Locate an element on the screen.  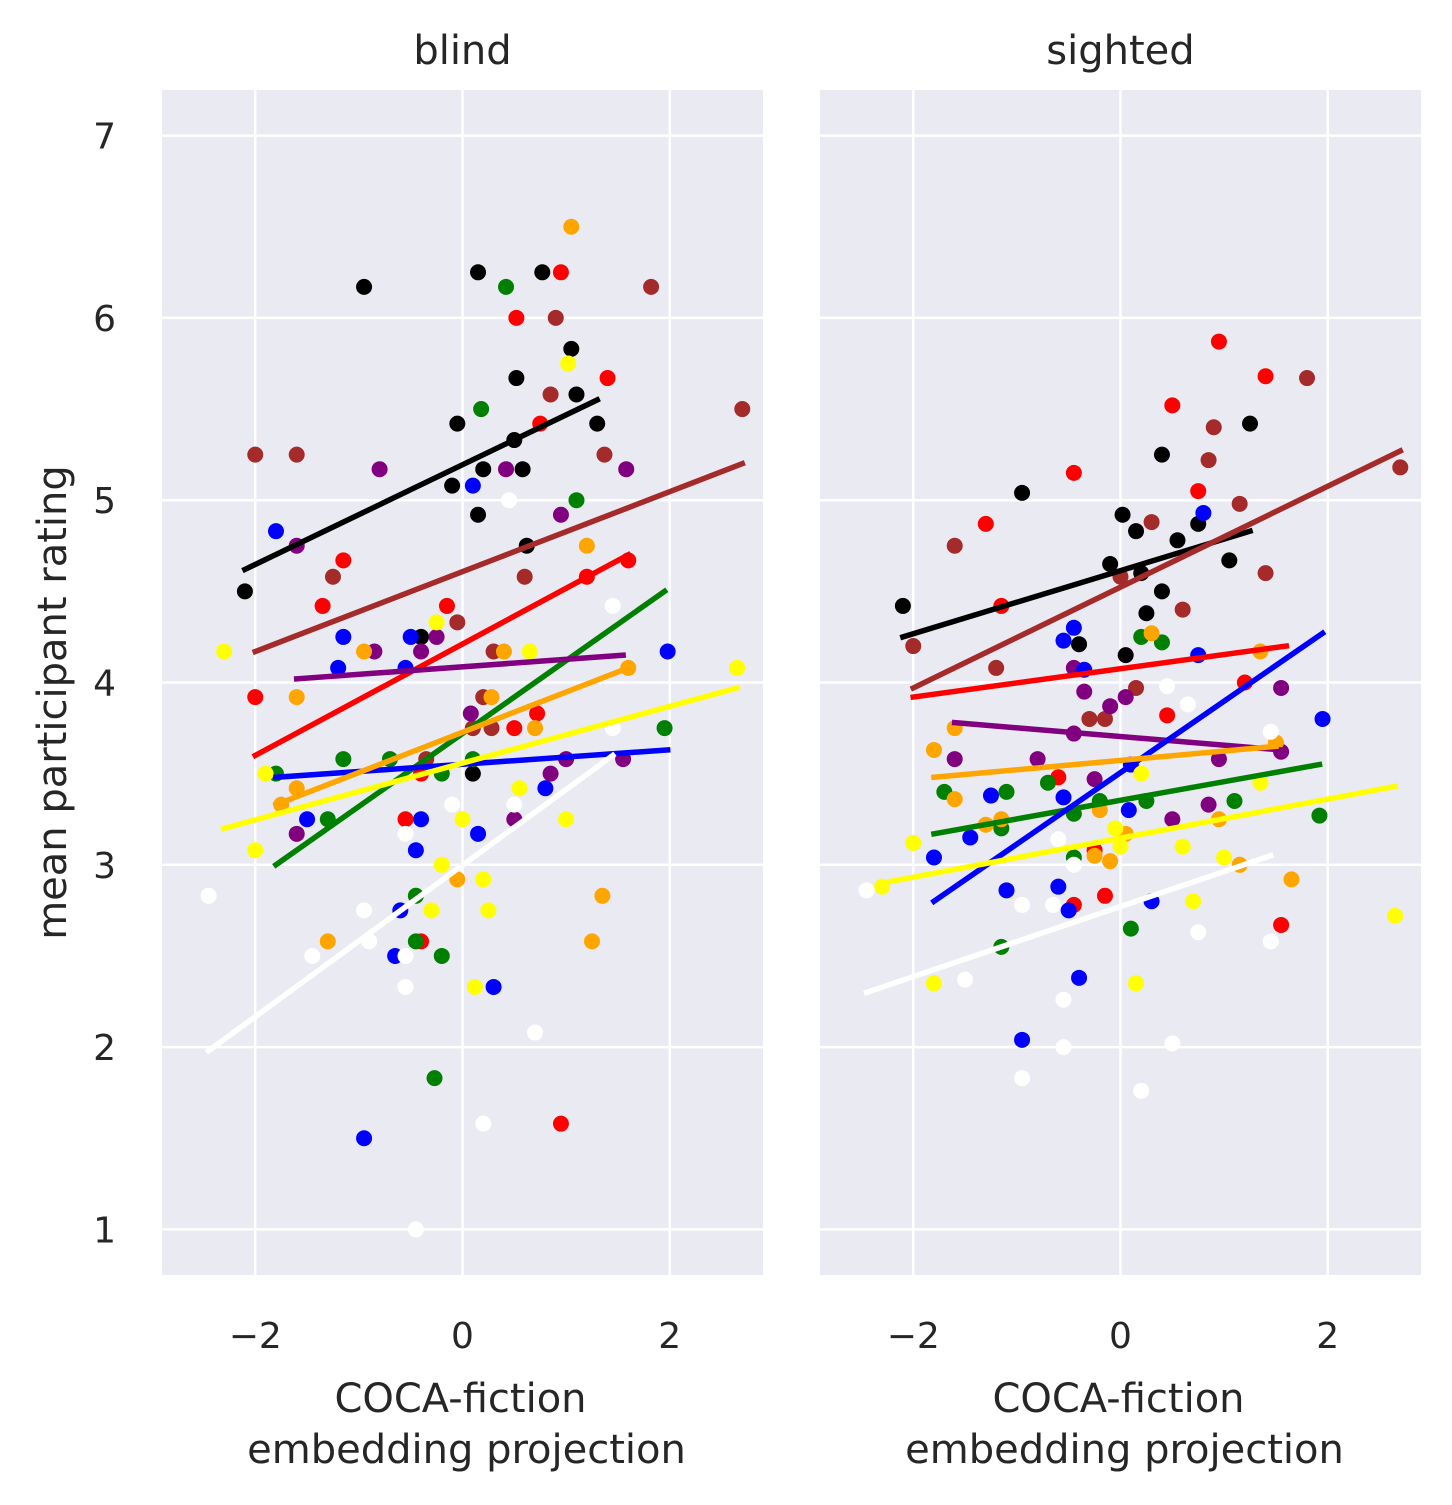
y-tick-label: 1 is located at coordinates (104, 1230).